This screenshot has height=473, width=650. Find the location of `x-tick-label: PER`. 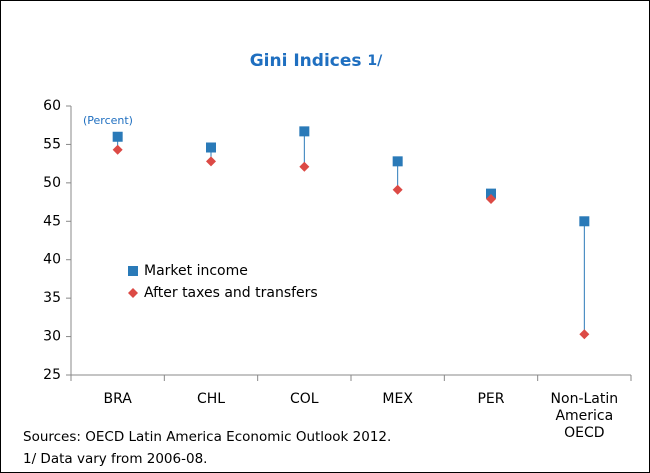

x-tick-label: PER is located at coordinates (491, 399).